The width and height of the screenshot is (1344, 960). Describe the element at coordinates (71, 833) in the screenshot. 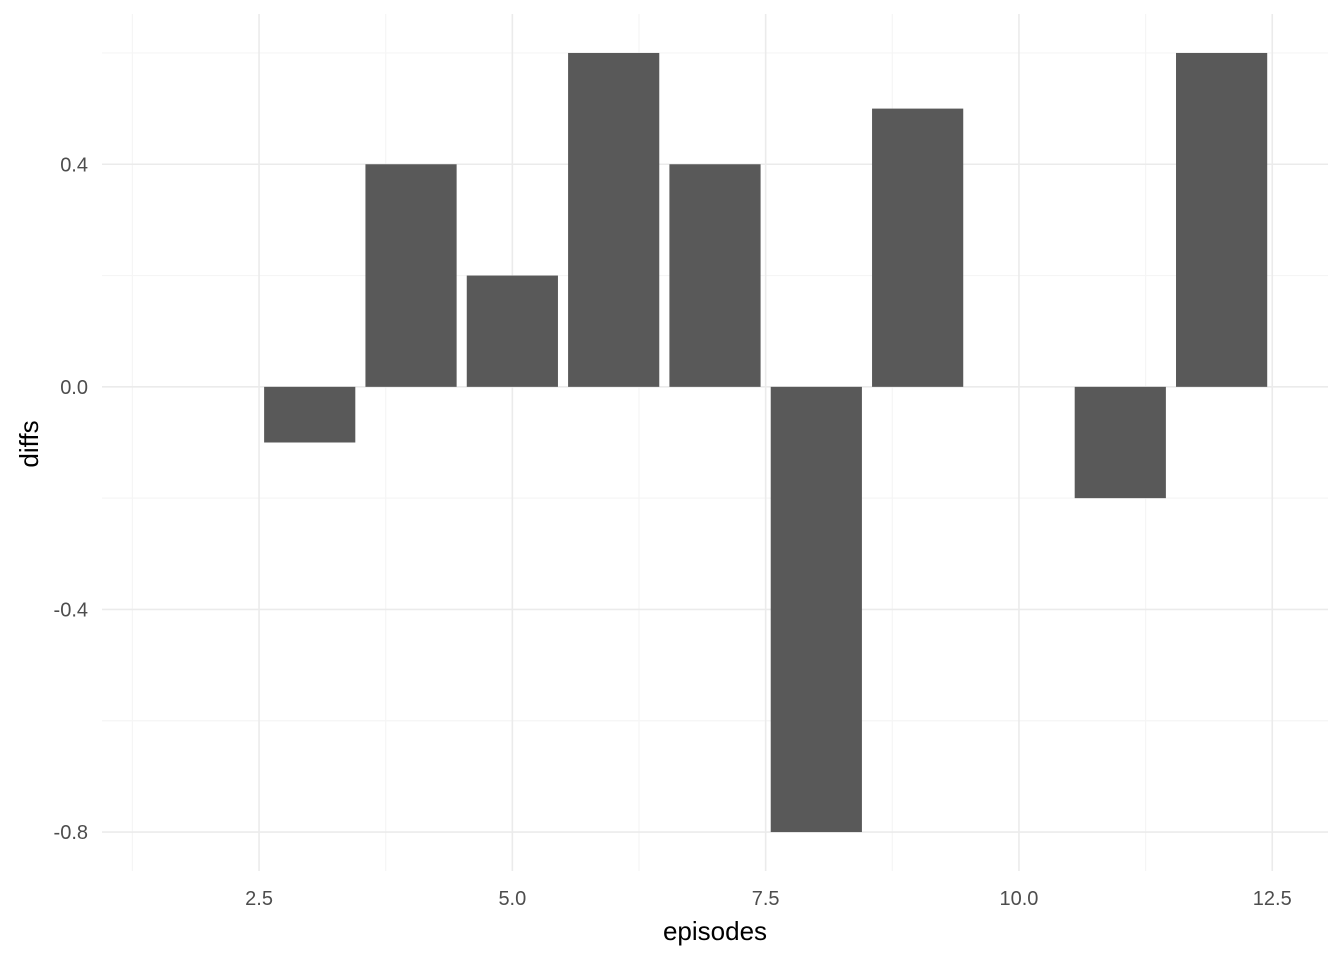

I see `y-tick-label: -0.8` at that location.